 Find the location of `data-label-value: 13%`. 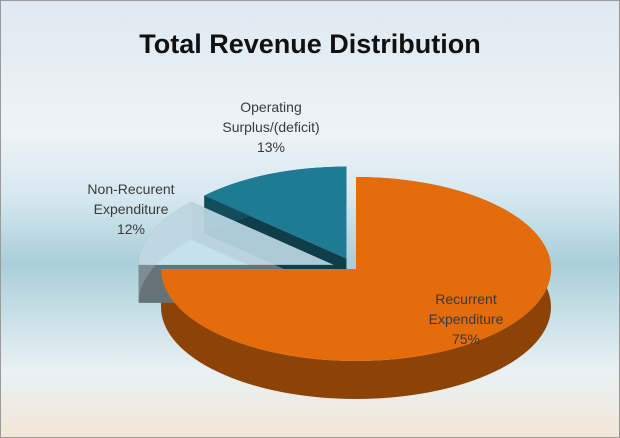

data-label-value: 13% is located at coordinates (271, 147).